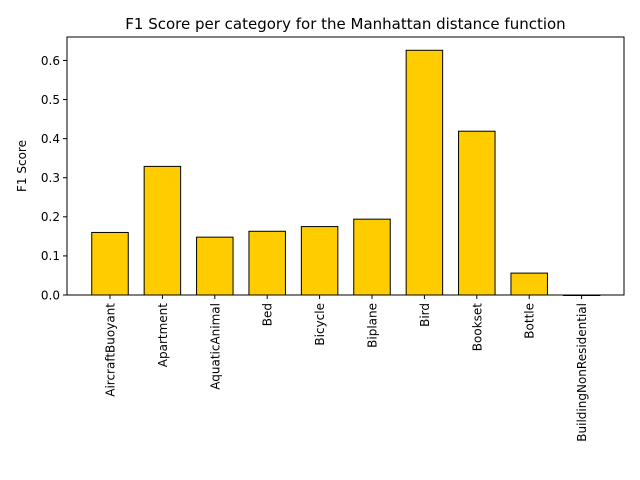 The image size is (640, 480). What do you see at coordinates (267, 263) in the screenshot?
I see `bar-bed` at bounding box center [267, 263].